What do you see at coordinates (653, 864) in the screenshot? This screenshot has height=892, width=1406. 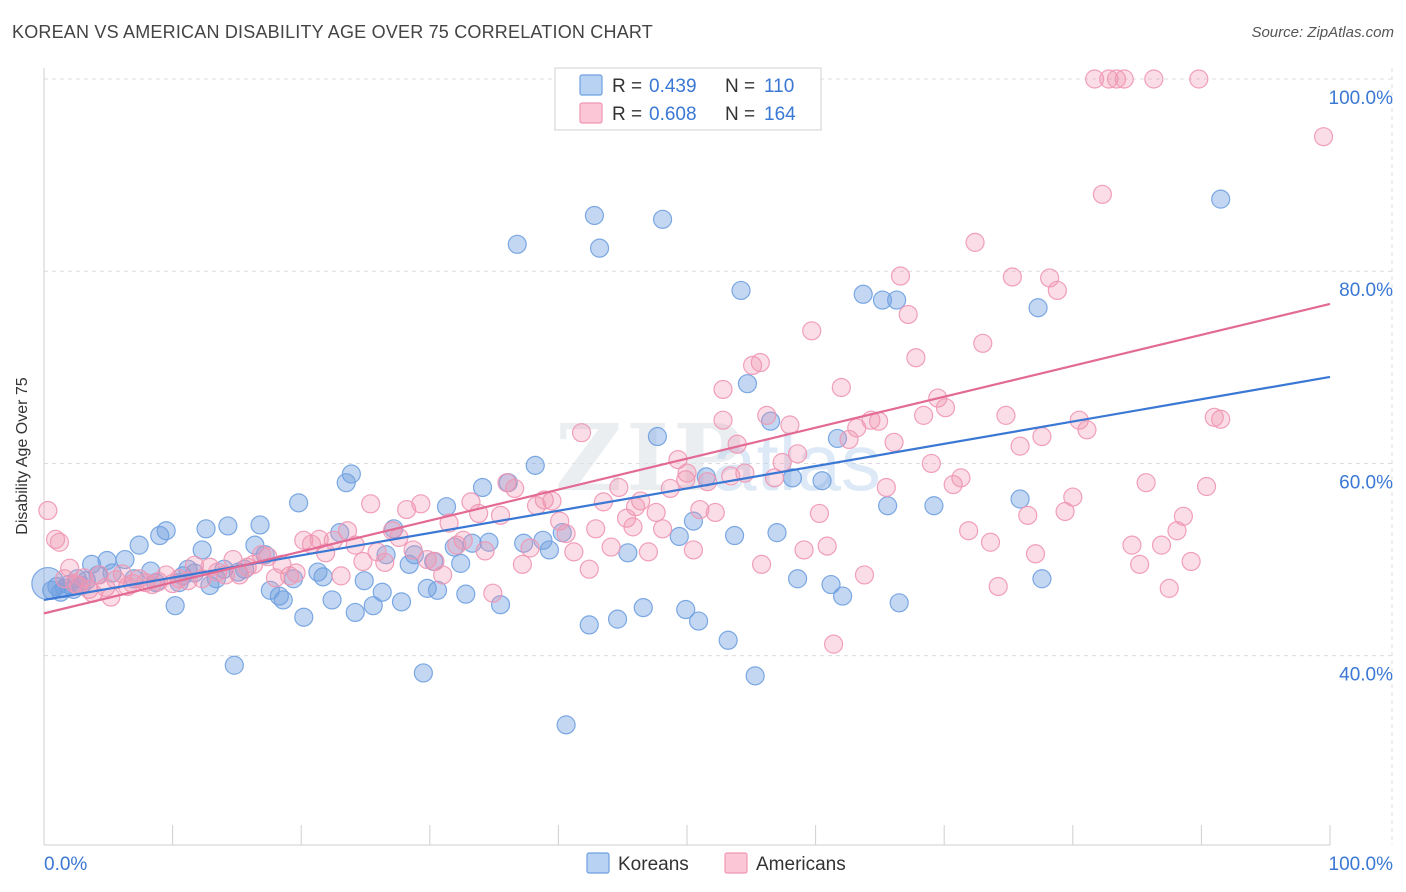 I see `legend-label-koreans: Koreans` at bounding box center [653, 864].